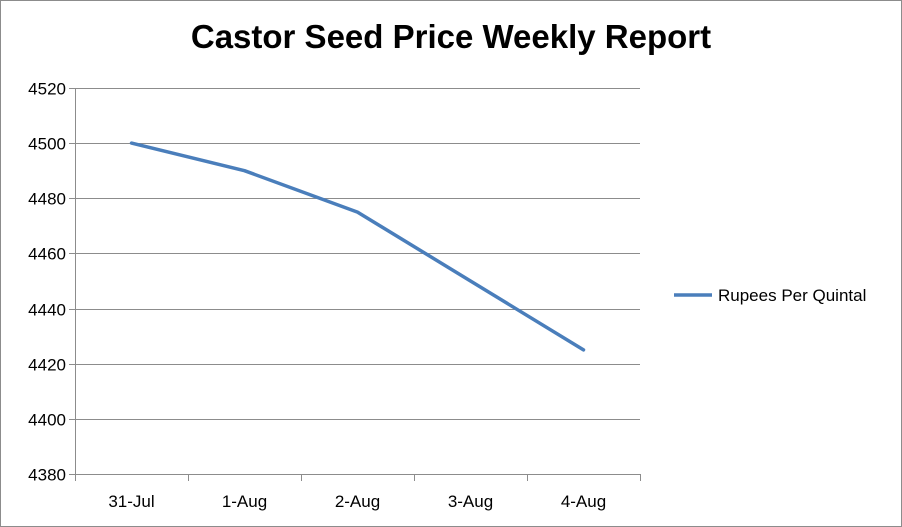 This screenshot has width=902, height=527. What do you see at coordinates (47, 365) in the screenshot?
I see `y-tick-label: 4420` at bounding box center [47, 365].